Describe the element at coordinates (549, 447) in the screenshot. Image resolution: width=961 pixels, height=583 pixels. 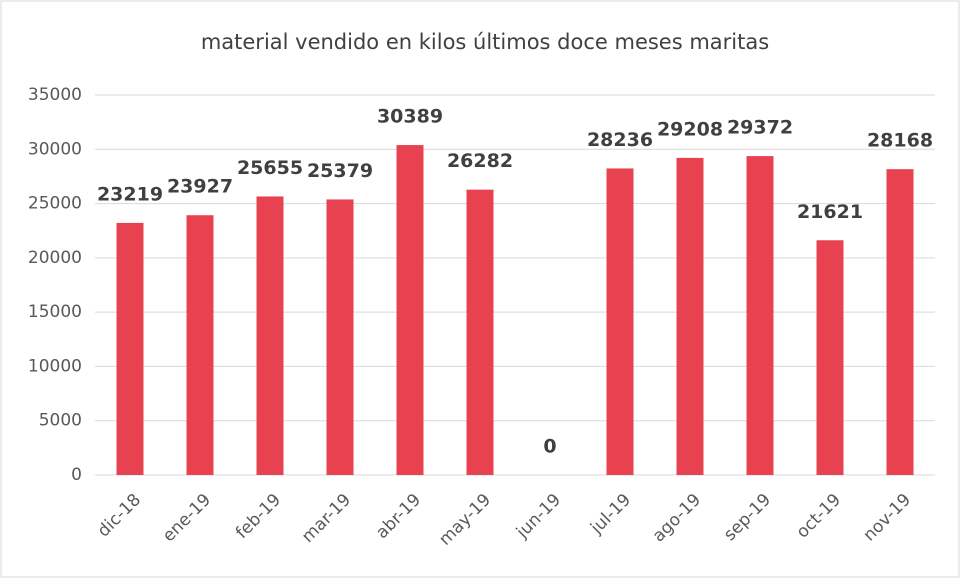
I see `data-label: 0` at that location.